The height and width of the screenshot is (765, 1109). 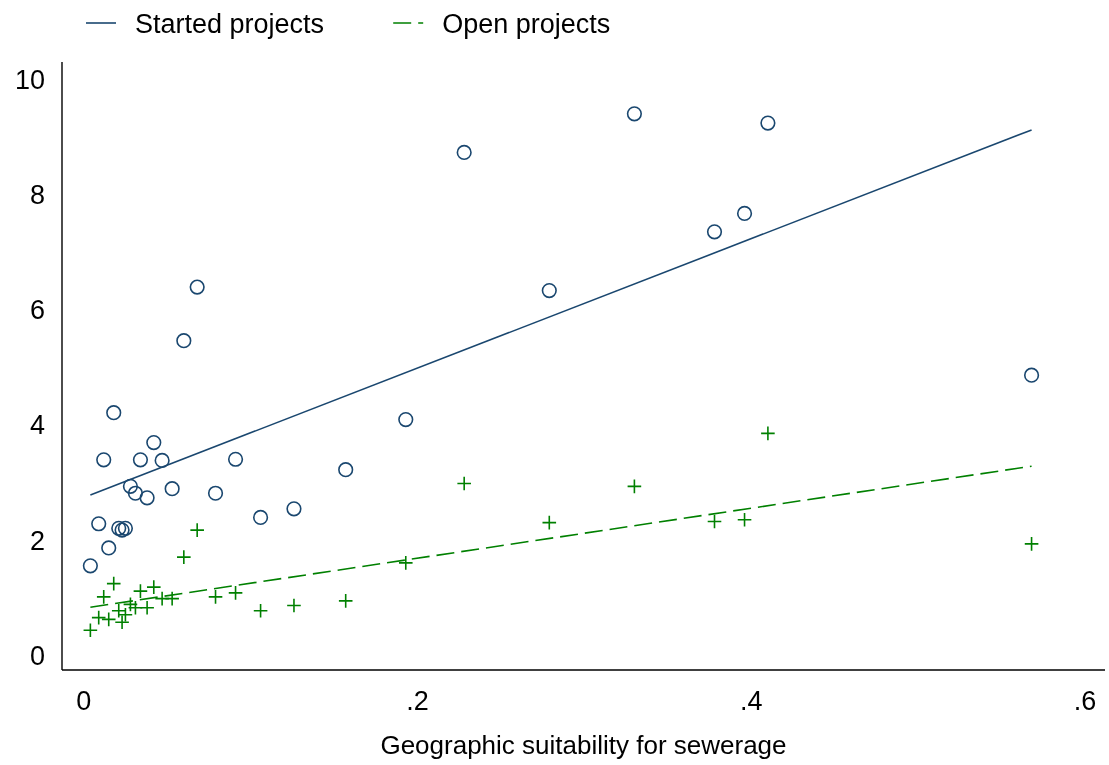 I want to click on y-tick-label: 10, so click(x=29, y=79).